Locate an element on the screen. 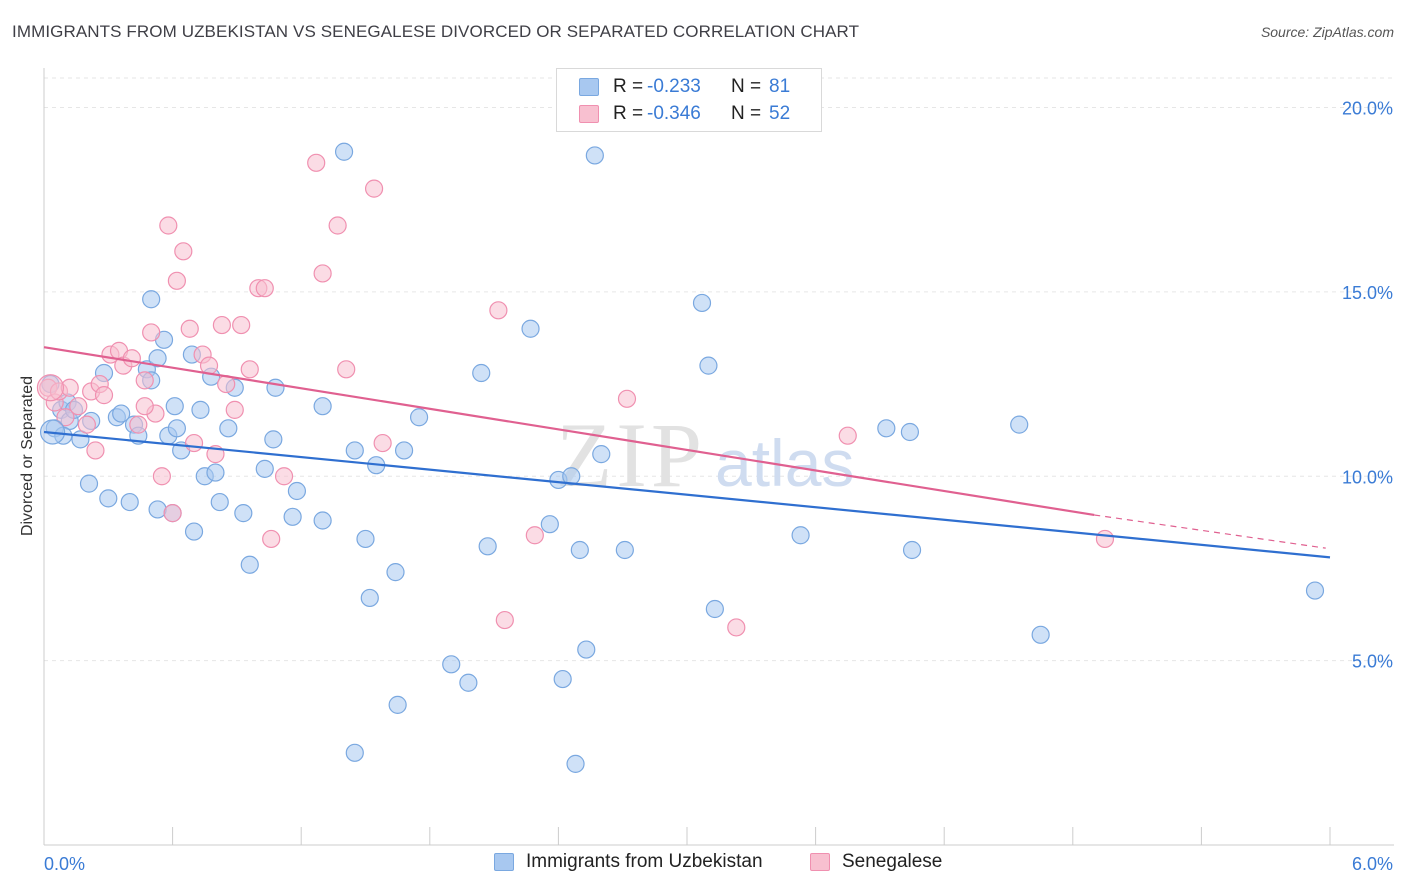  legend-label-senegalese: Senegalese is located at coordinates (892, 861).